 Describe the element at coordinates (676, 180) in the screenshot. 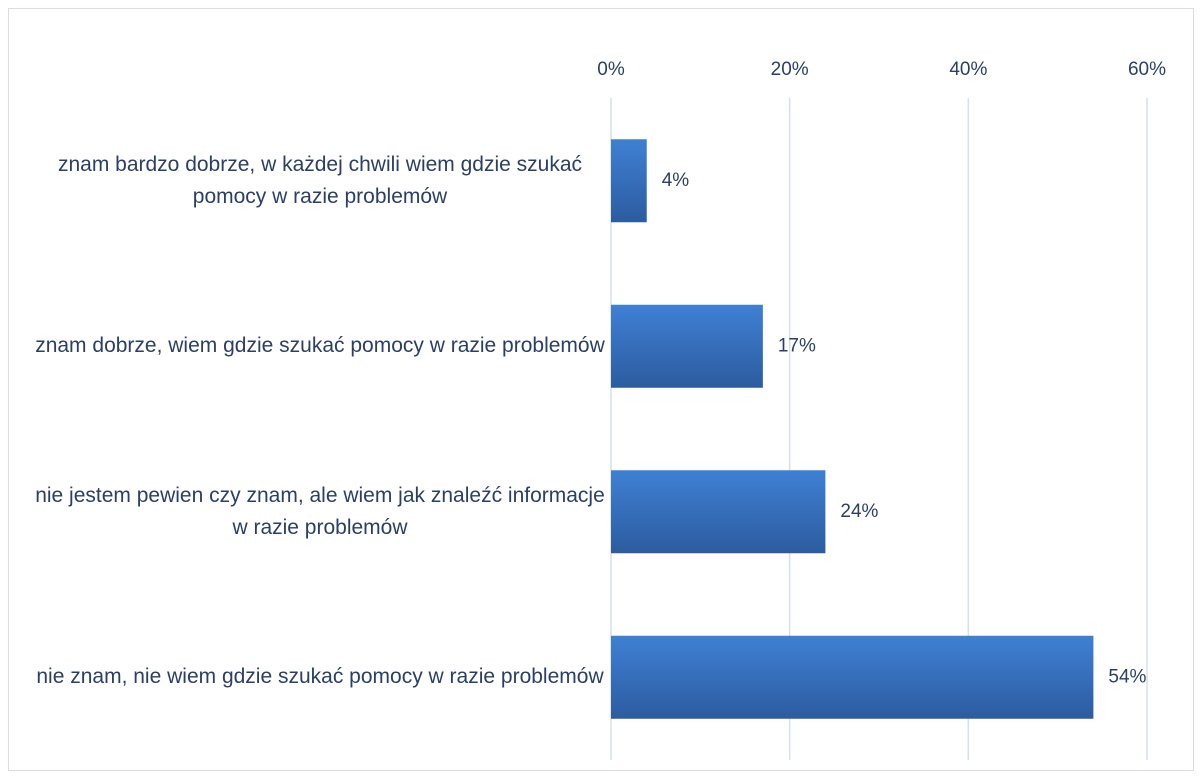

I see `value-label: 4%` at that location.